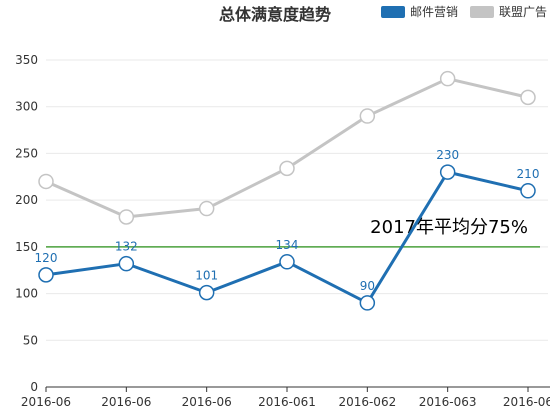 Image resolution: width=550 pixels, height=420 pixels. I want to click on x-tick-label: 2016-063, so click(448, 402).